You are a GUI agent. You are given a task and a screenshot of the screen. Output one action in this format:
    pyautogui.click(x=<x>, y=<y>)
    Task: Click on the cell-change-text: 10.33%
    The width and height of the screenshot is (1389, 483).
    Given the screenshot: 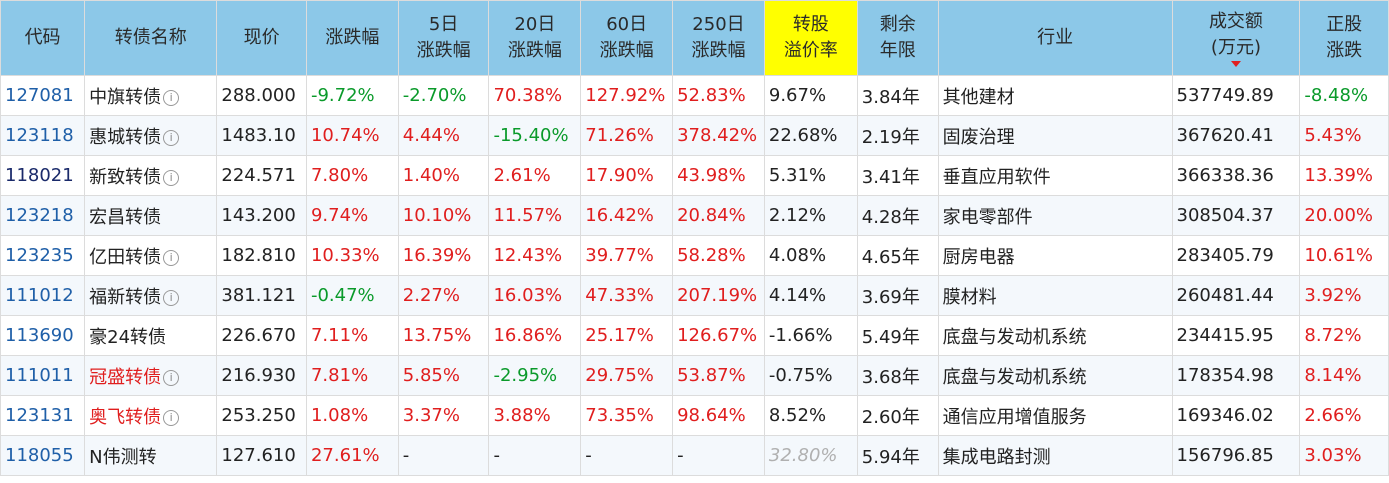 What is the action you would take?
    pyautogui.click(x=345, y=255)
    